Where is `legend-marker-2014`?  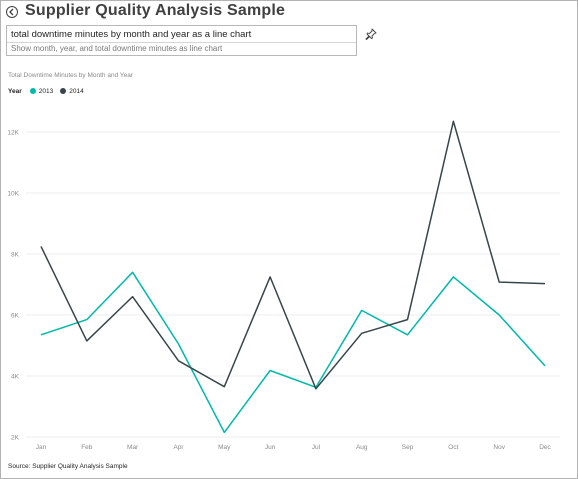 legend-marker-2014 is located at coordinates (63, 91).